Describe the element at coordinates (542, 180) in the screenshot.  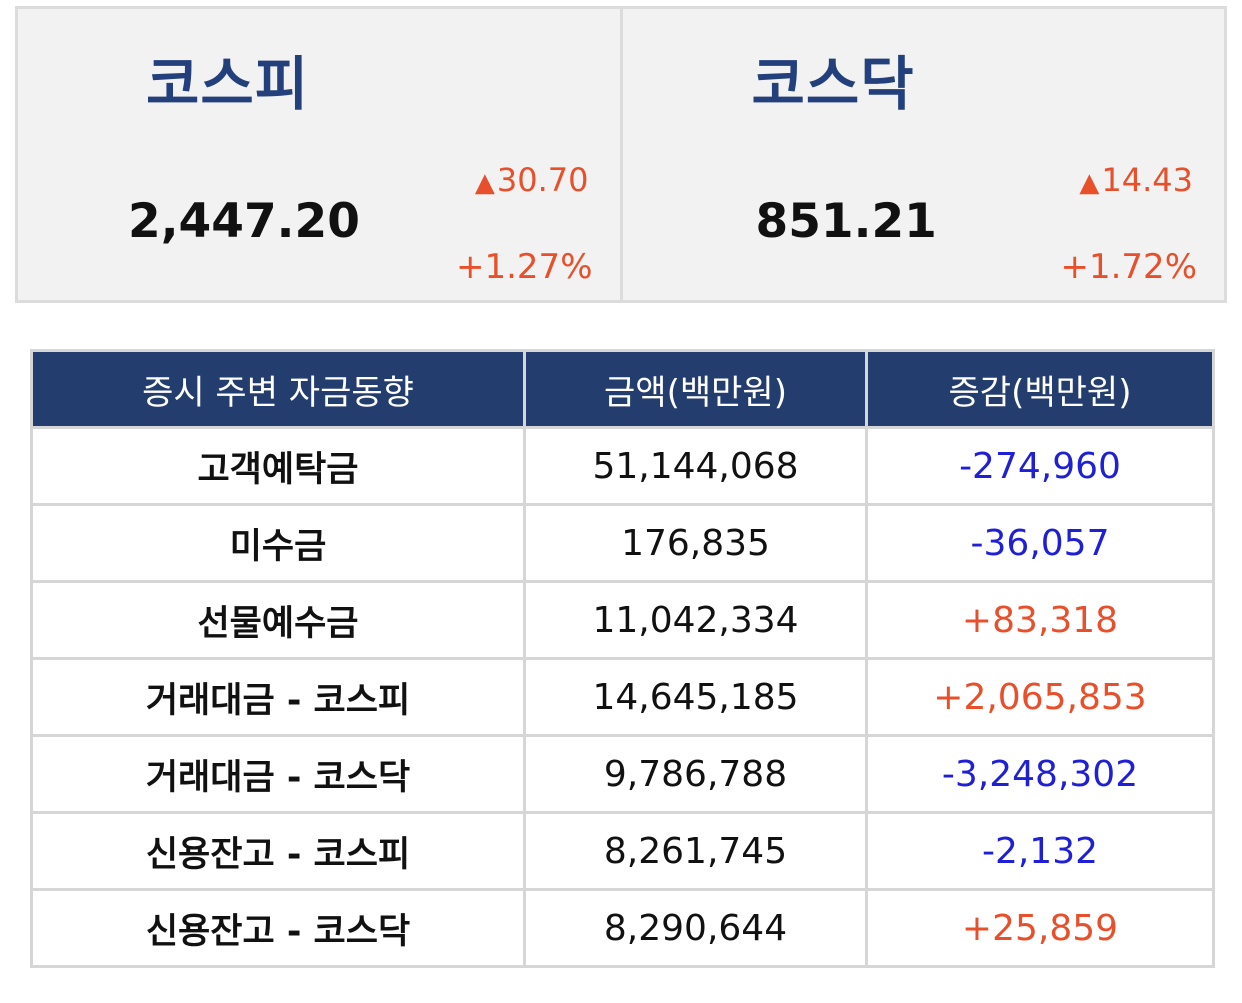
I see `index-change-value: 30.70` at that location.